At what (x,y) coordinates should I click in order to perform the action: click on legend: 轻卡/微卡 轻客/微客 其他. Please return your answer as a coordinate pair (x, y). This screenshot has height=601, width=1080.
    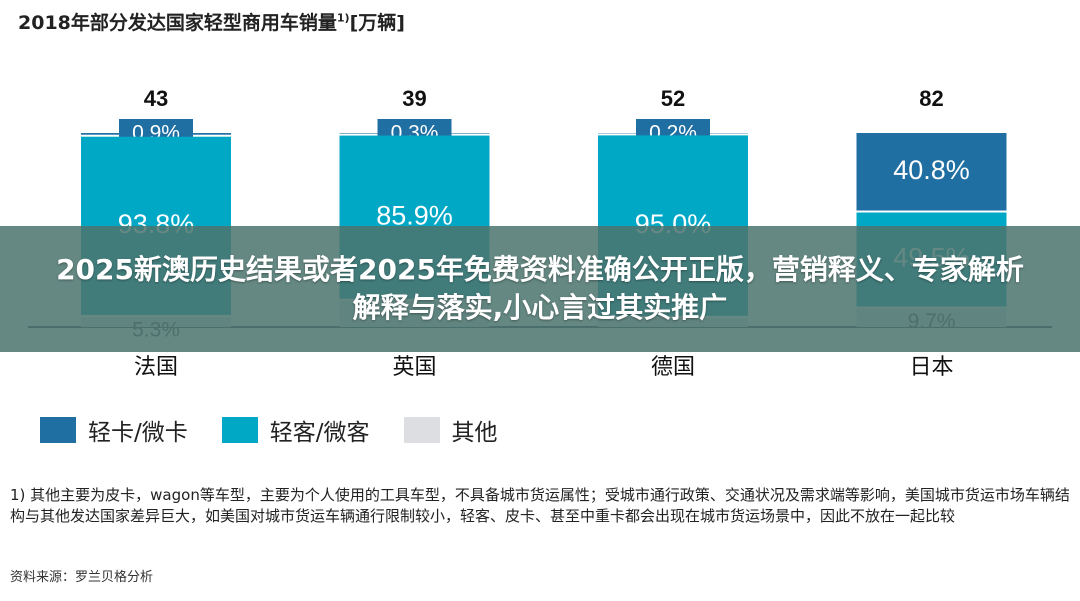
    Looking at the image, I should click on (286, 430).